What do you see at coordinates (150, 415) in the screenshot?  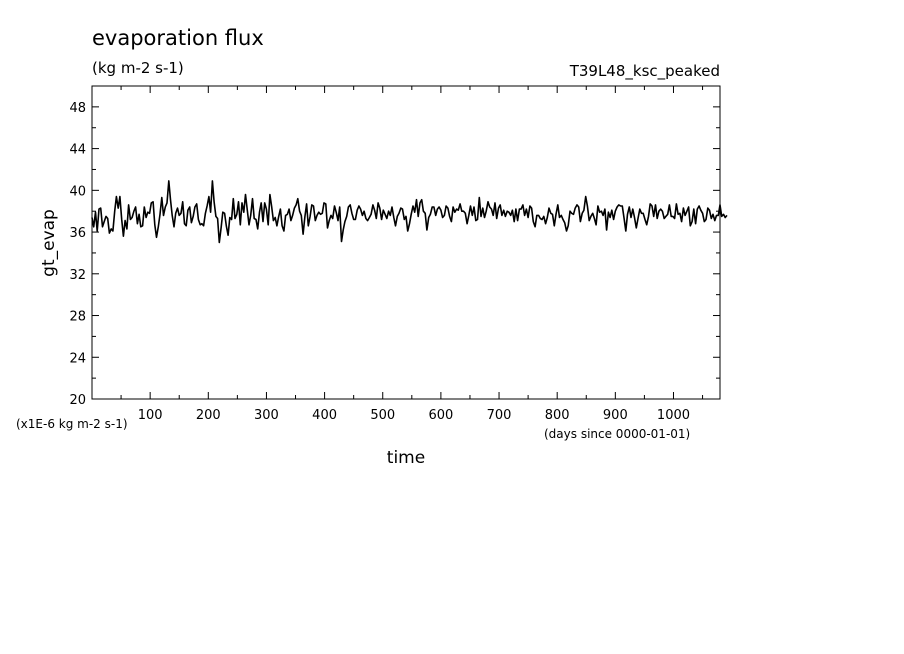 I see `x-tick-label: 100` at bounding box center [150, 415].